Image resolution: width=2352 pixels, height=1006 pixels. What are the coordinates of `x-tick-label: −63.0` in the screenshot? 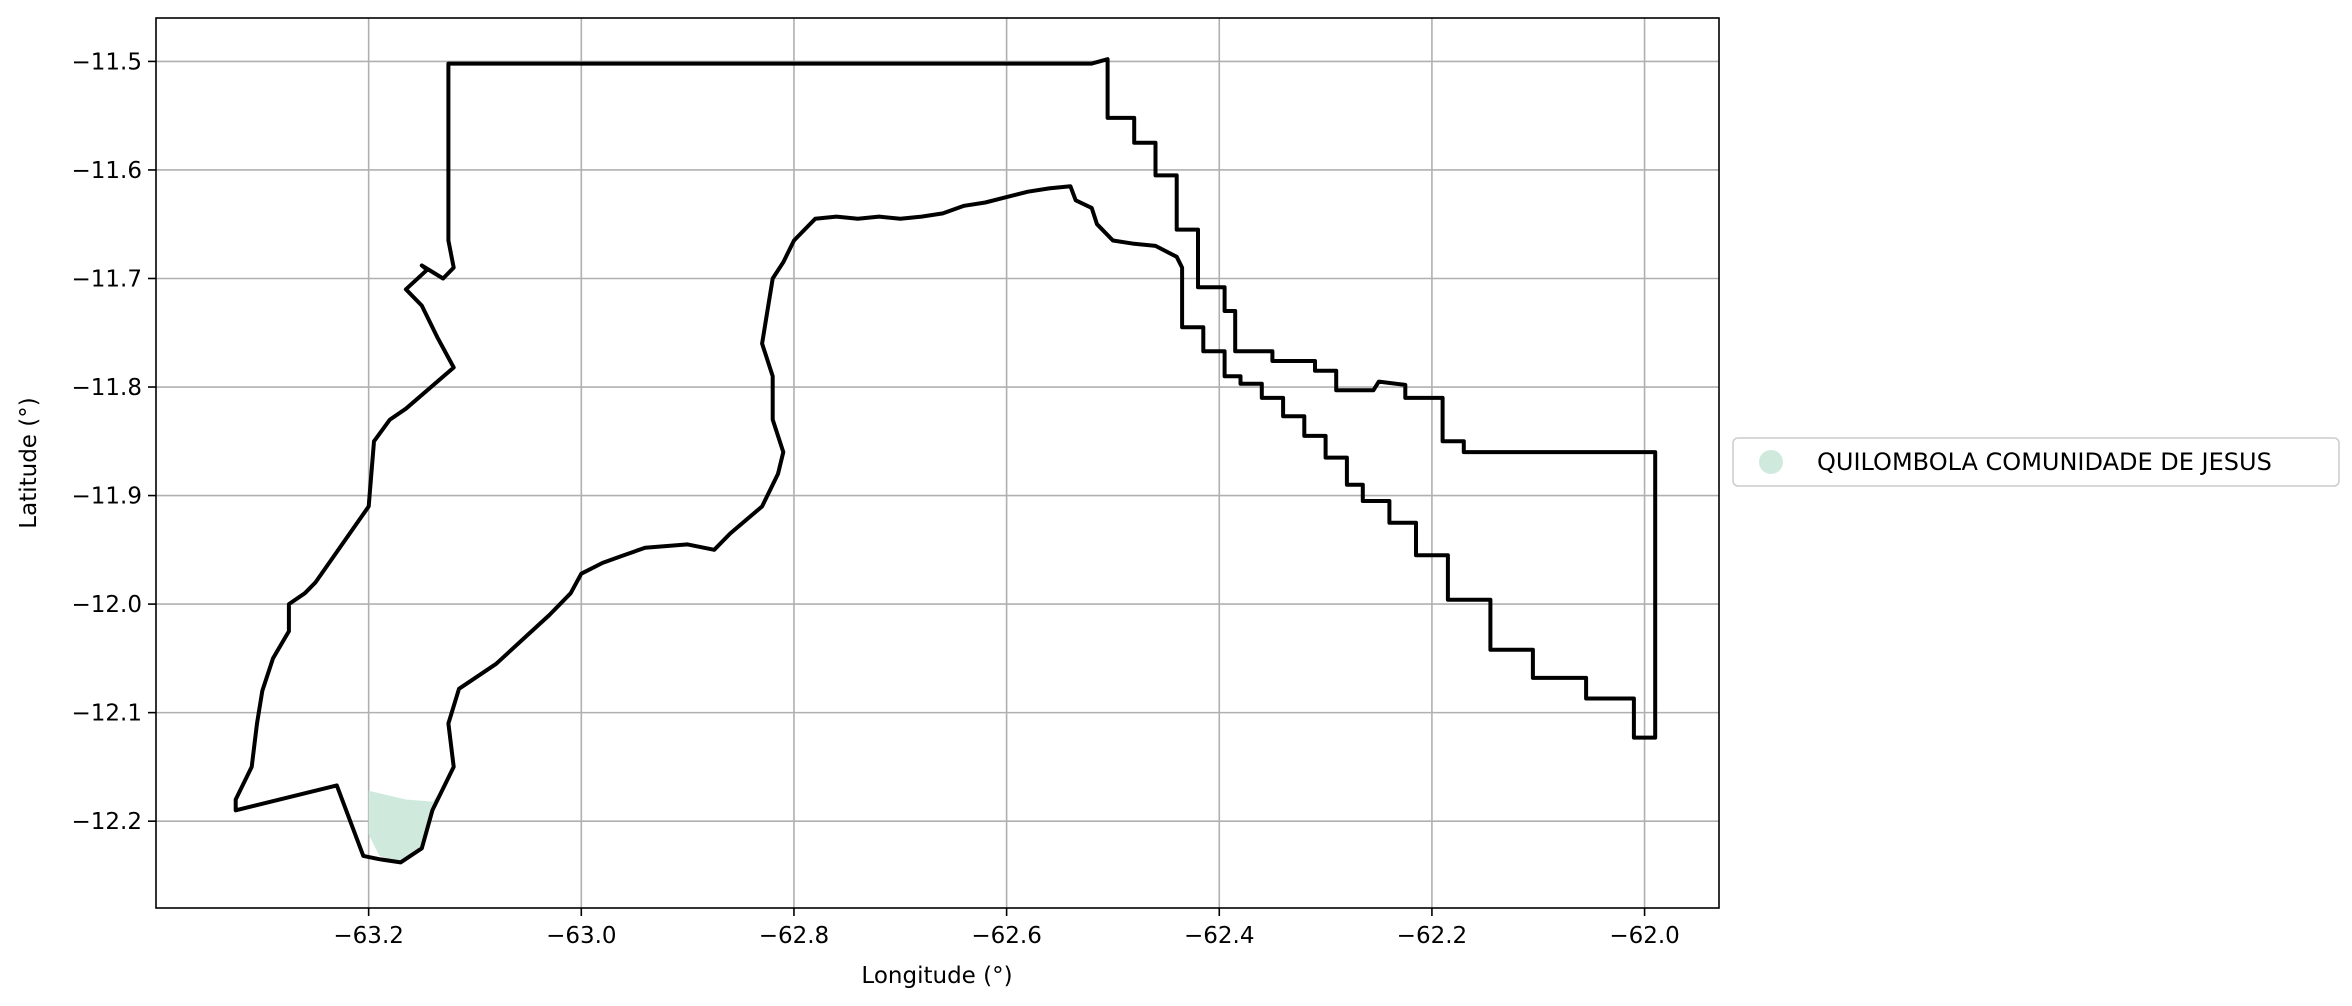 It's located at (581, 936).